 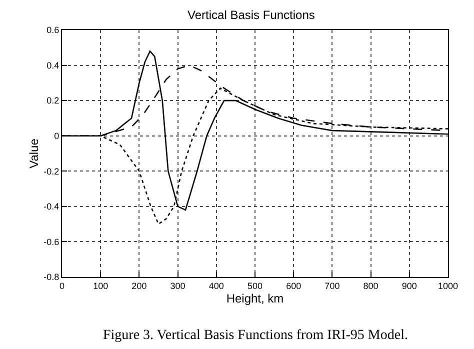 What do you see at coordinates (53, 65) in the screenshot?
I see `y-tick-label: 0.4` at bounding box center [53, 65].